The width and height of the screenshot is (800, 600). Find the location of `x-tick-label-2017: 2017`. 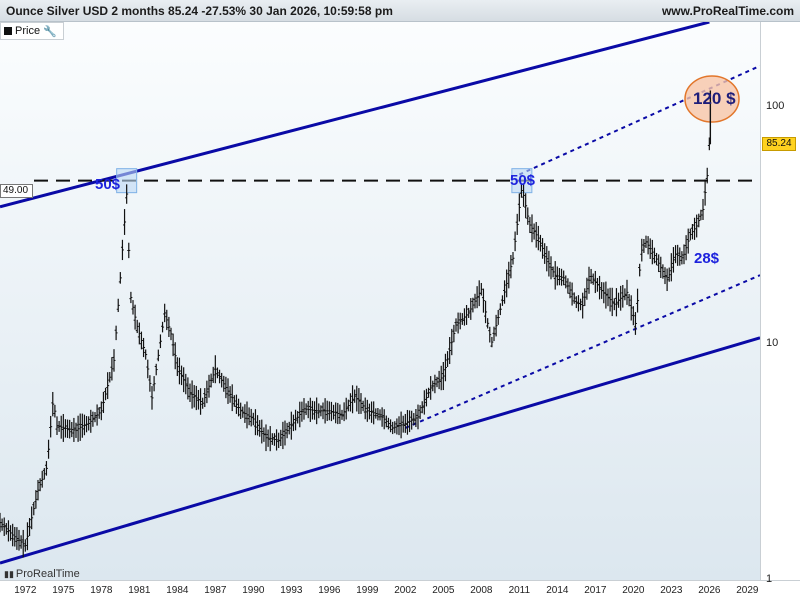

x-tick-label-2017: 2017 is located at coordinates (595, 590).